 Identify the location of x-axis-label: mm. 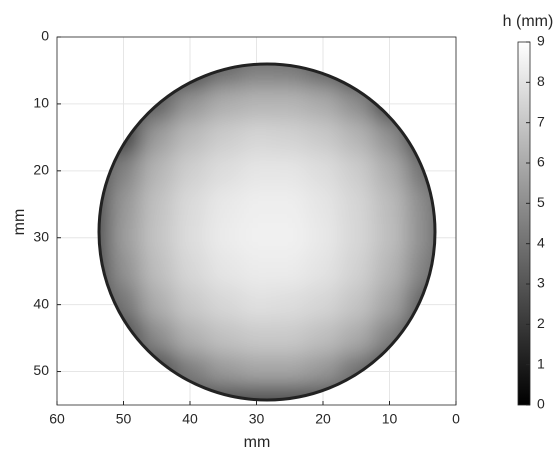
(257, 442).